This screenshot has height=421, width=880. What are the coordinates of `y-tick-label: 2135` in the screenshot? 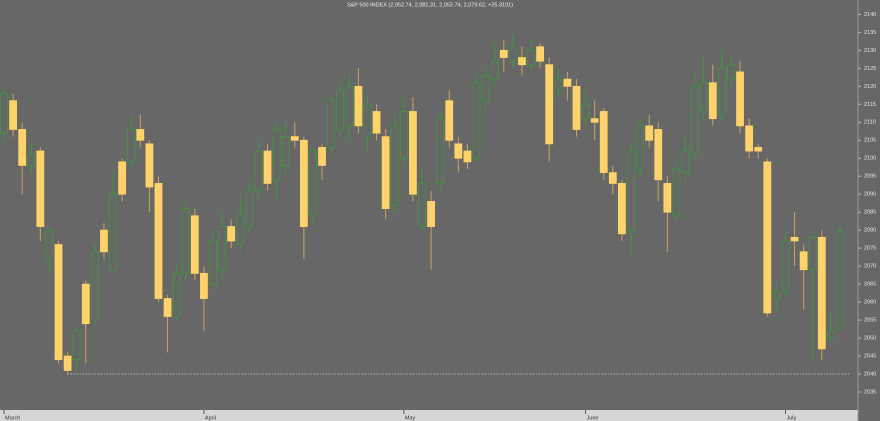 It's located at (870, 33).